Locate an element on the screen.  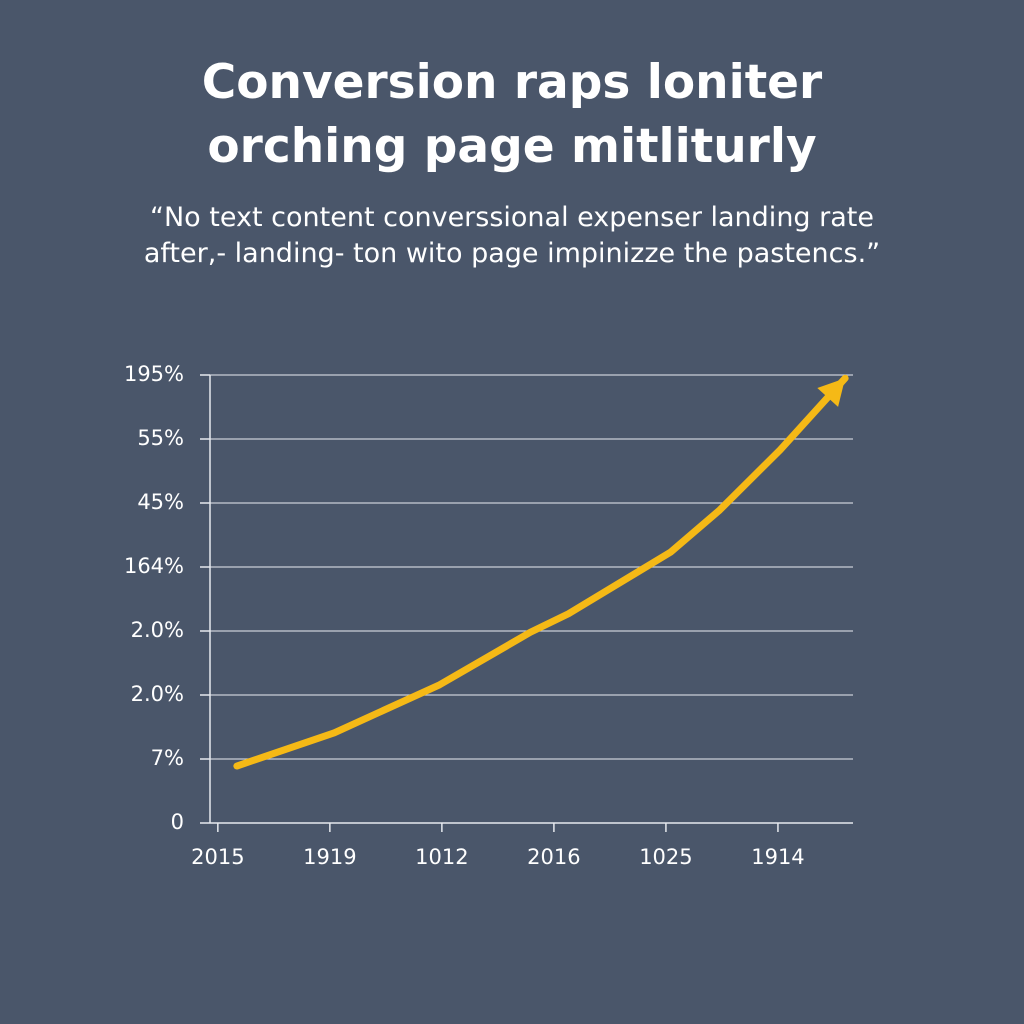
x-tick-label: 1012 is located at coordinates (441, 857).